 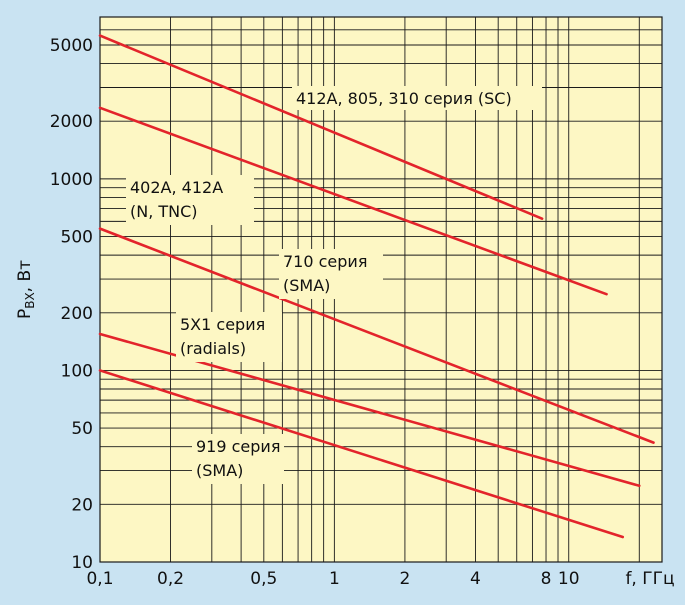 What do you see at coordinates (405, 579) in the screenshot?
I see `x-tick-label: 2` at bounding box center [405, 579].